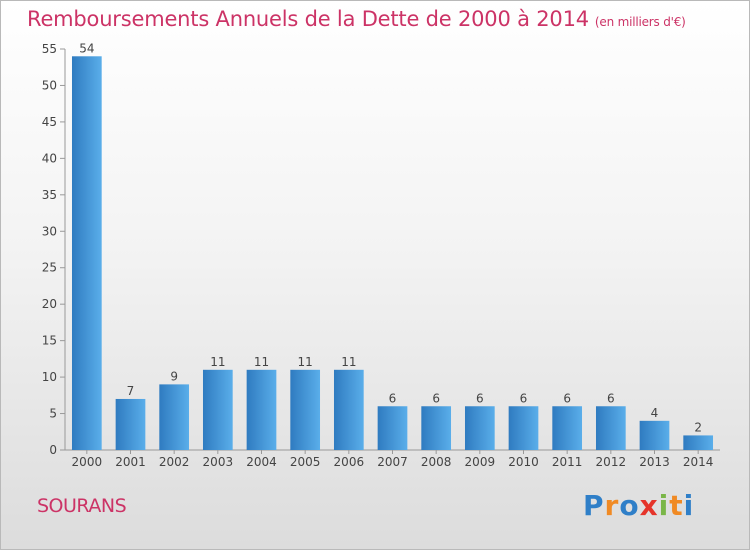 This screenshot has height=550, width=750. What do you see at coordinates (86, 48) in the screenshot?
I see `data-label: 54` at bounding box center [86, 48].